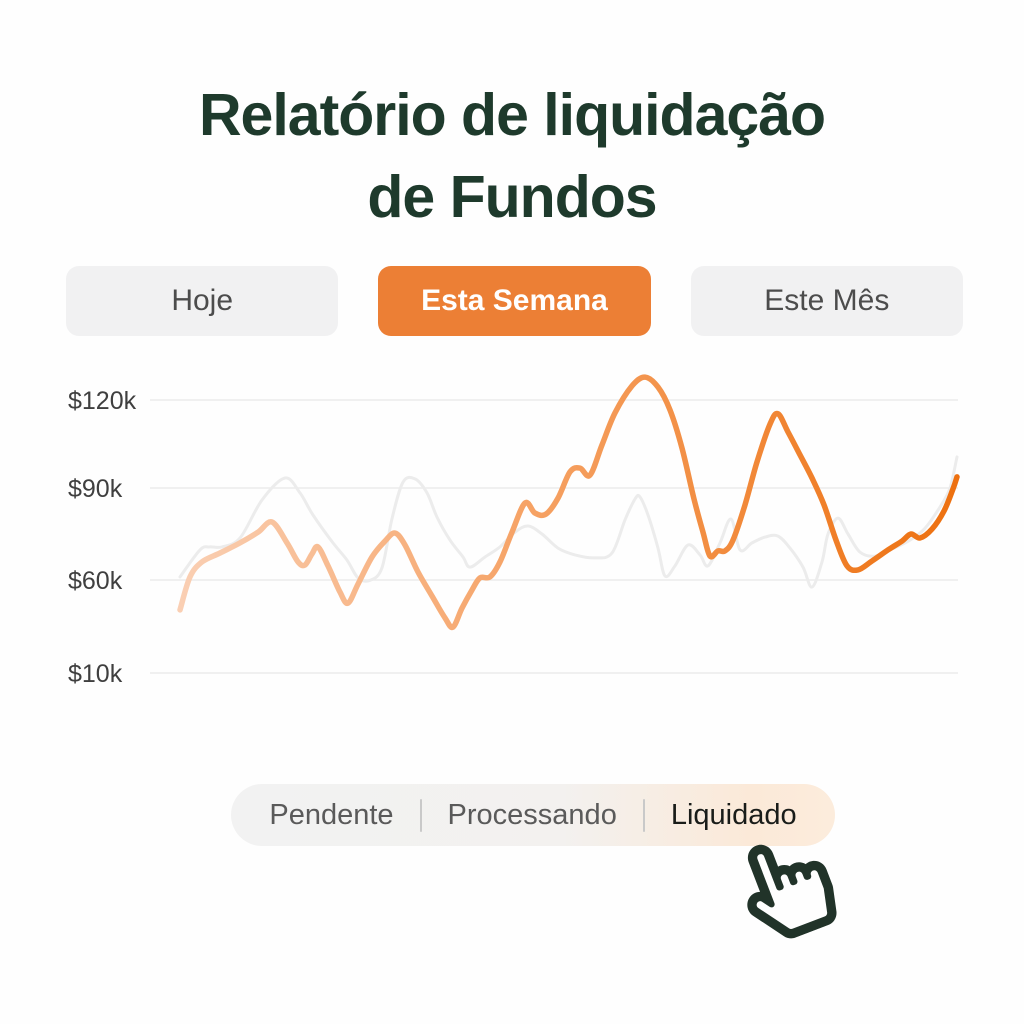  I want to click on status-item-pendente: Pendente, so click(331, 814).